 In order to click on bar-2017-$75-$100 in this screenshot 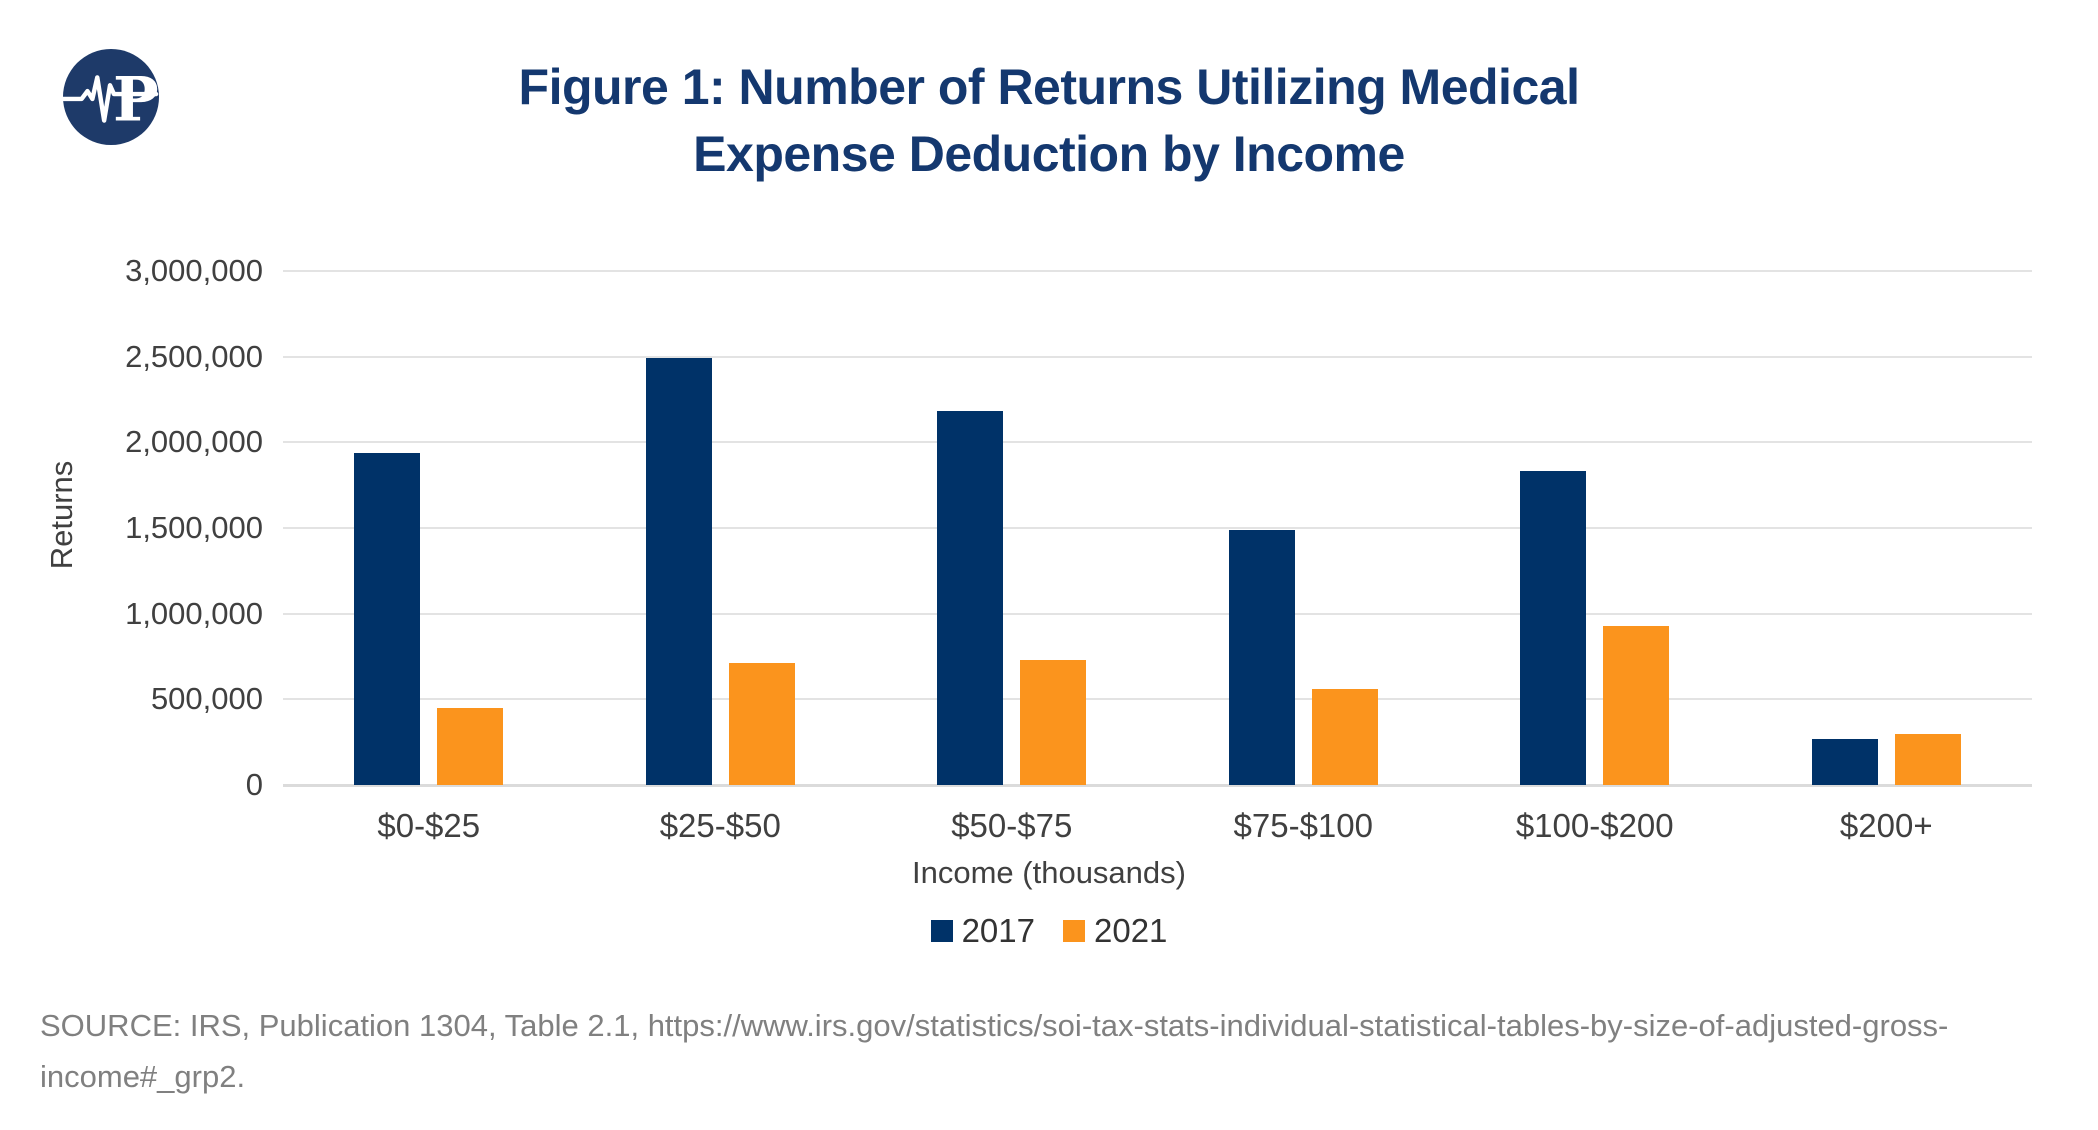, I will do `click(1261, 657)`.